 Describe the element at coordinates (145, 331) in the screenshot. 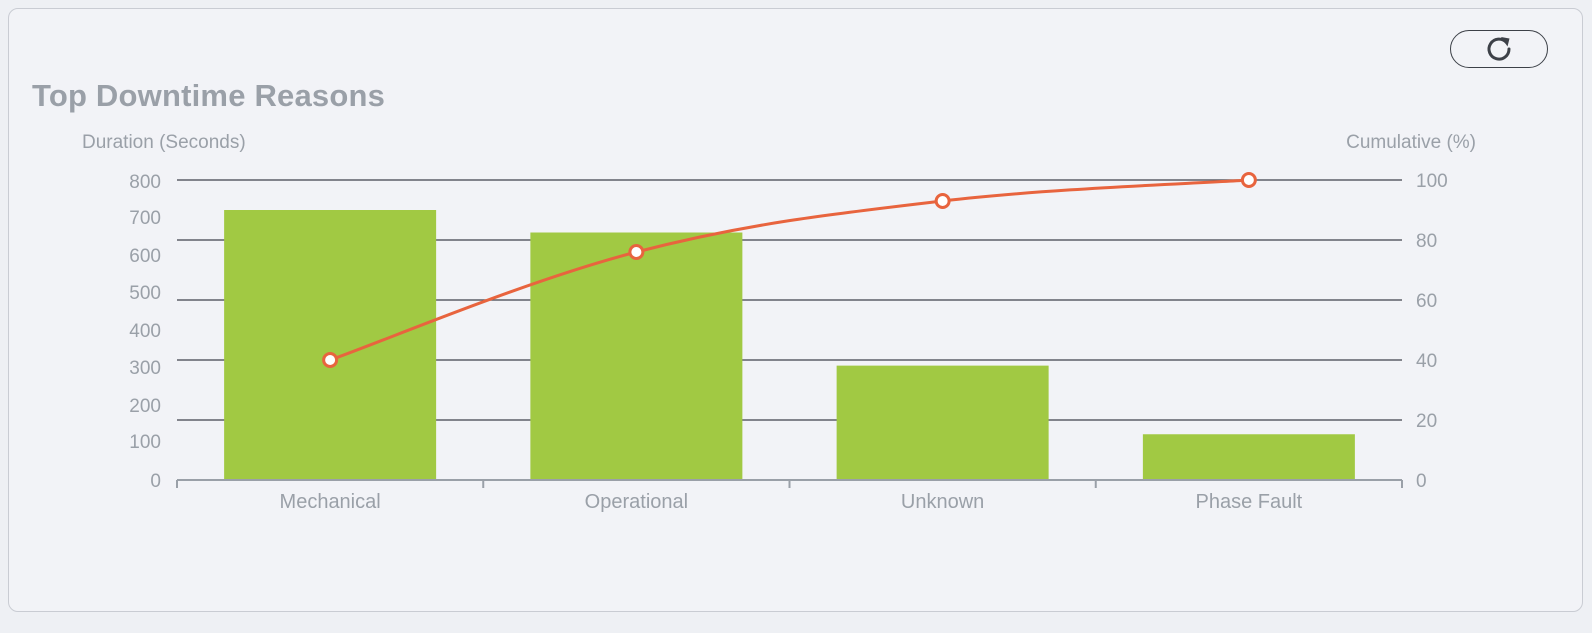

I see `y-tick-label: 400` at that location.